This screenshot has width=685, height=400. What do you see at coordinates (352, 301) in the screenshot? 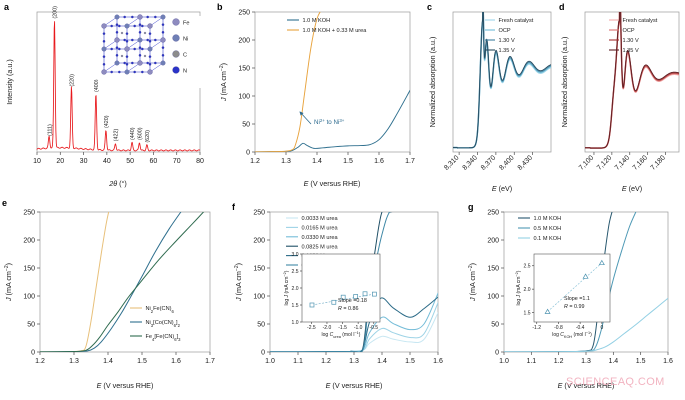
I see `inset-slope-label: Slope =0.18` at bounding box center [352, 301].